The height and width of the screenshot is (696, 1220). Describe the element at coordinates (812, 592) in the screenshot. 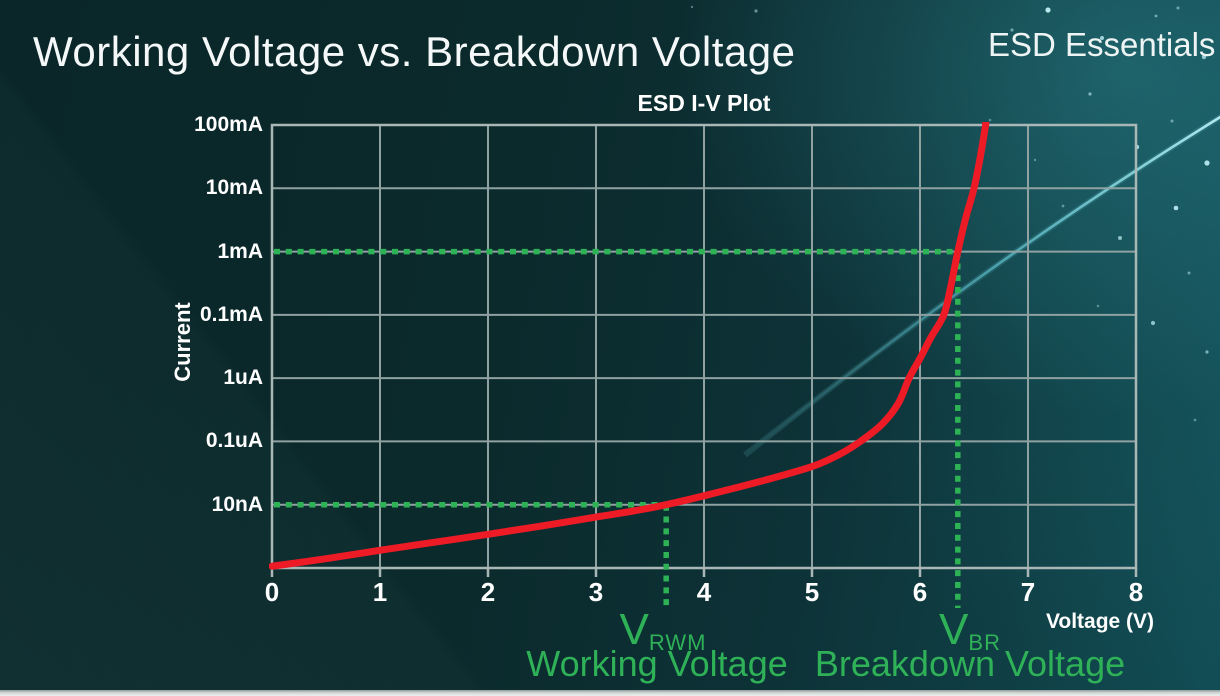

I see `x-tick-label: 5` at that location.